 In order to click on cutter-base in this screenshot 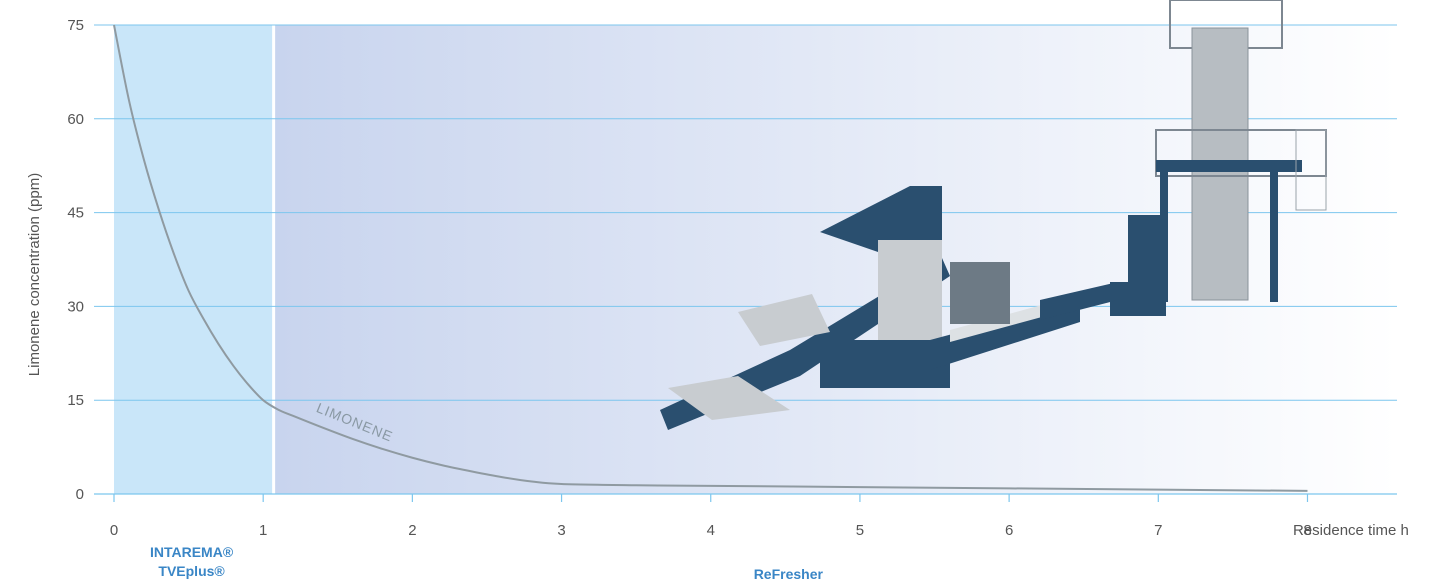, I will do `click(885, 364)`.